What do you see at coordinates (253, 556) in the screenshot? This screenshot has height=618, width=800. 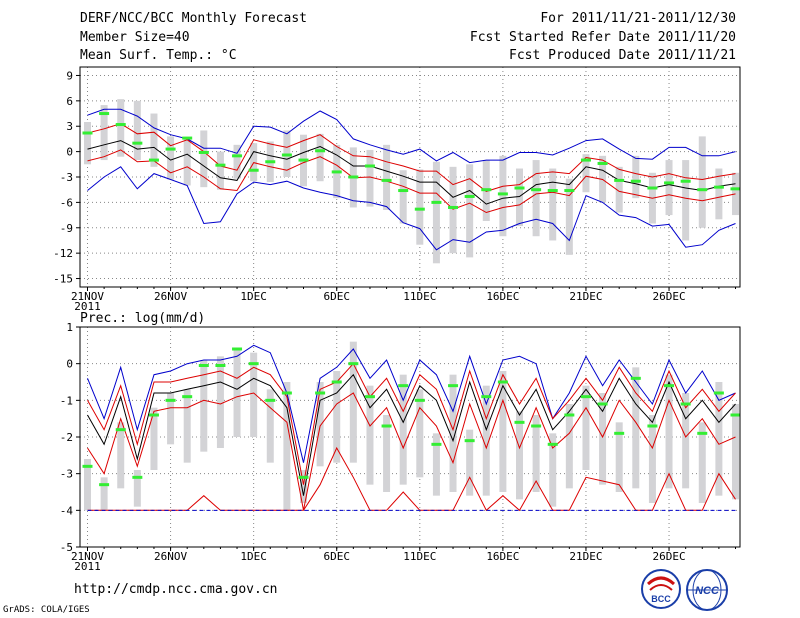 I see `x-tick-label: 1DEC` at bounding box center [253, 556].